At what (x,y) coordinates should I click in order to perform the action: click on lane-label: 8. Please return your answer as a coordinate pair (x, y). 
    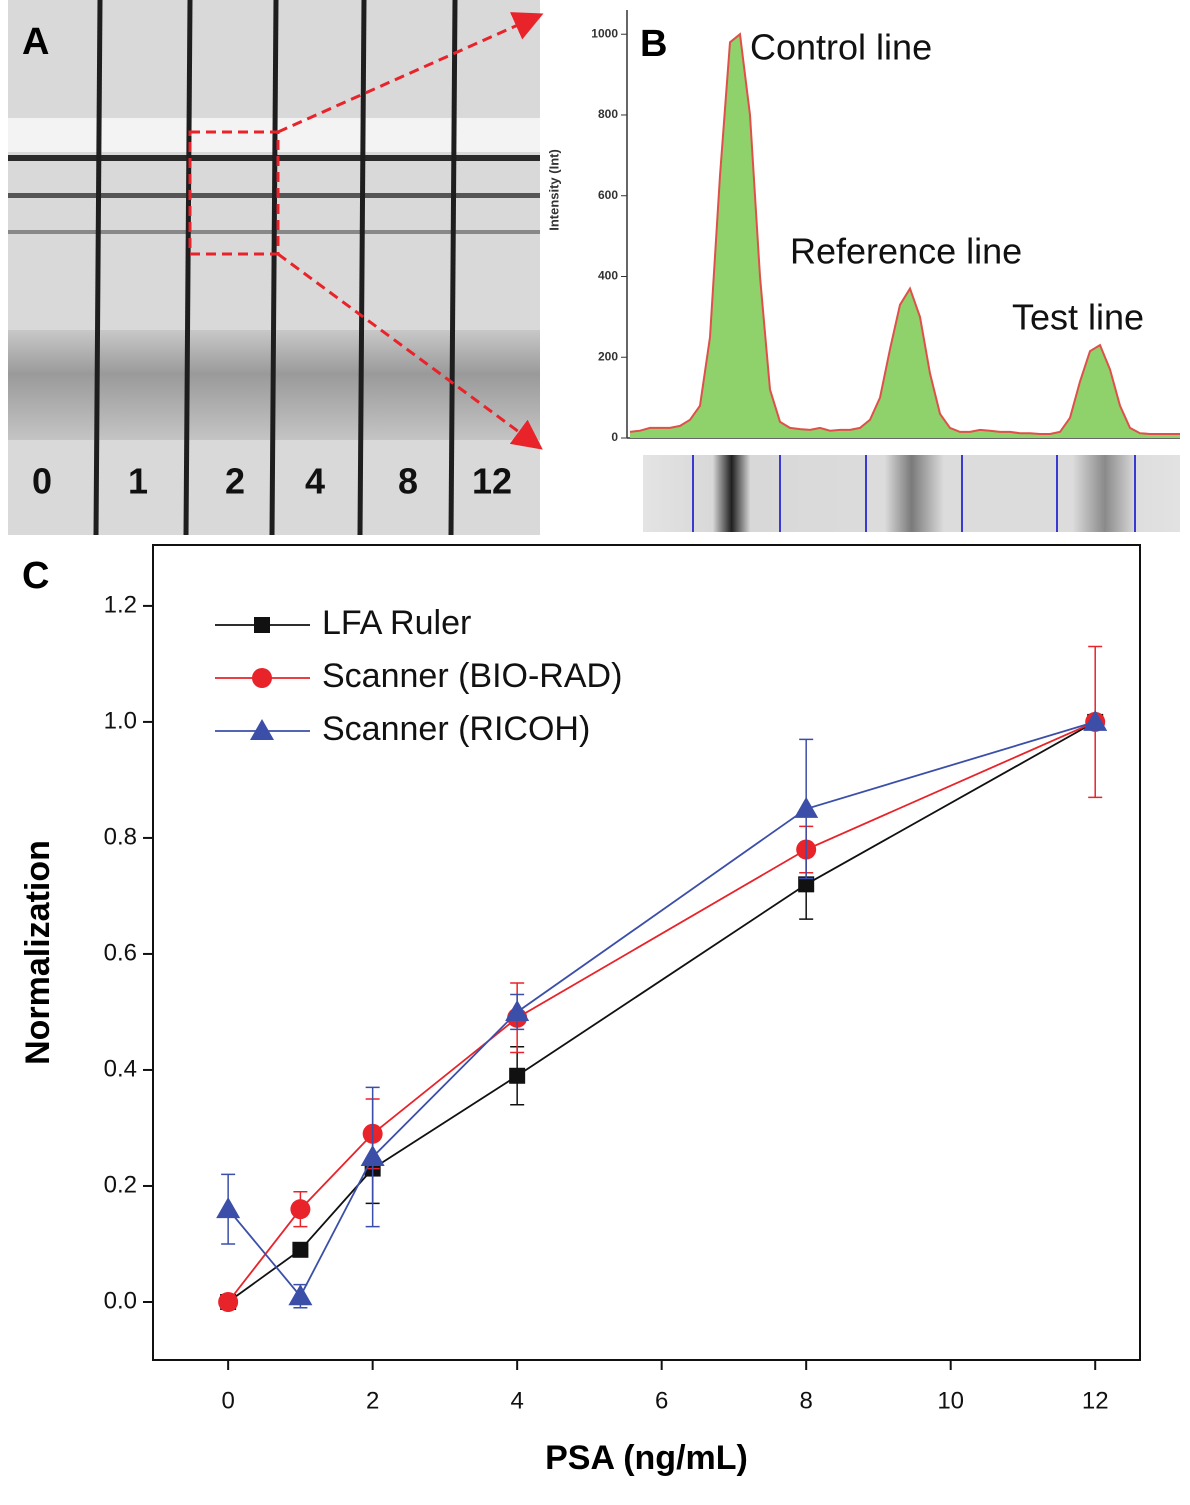
    Looking at the image, I should click on (408, 481).